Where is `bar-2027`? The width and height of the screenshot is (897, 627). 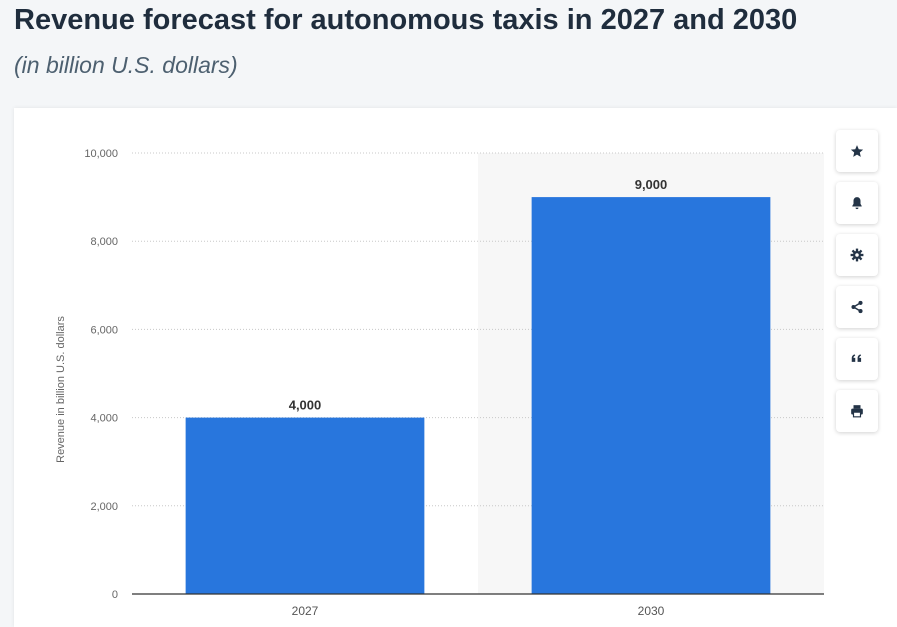
bar-2027 is located at coordinates (305, 505).